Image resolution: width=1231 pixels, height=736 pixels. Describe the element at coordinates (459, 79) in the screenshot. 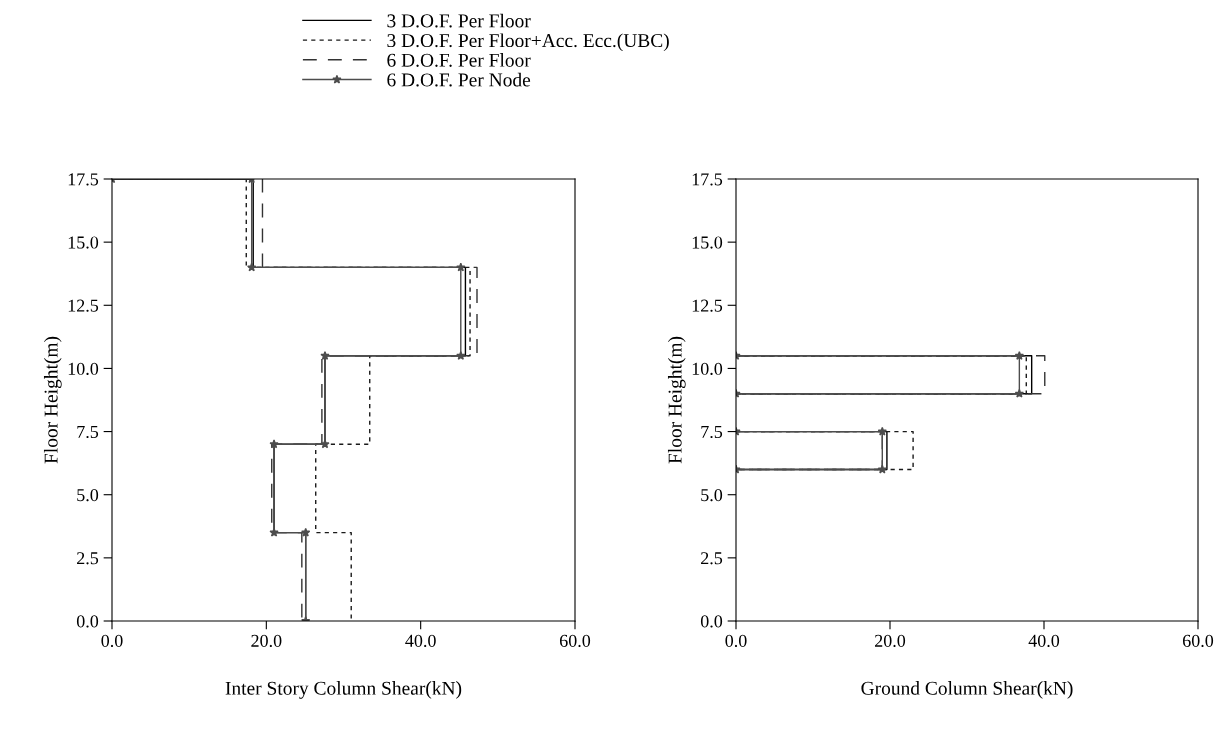

I see `legend-label: 6 D.O.F. Per Node` at that location.